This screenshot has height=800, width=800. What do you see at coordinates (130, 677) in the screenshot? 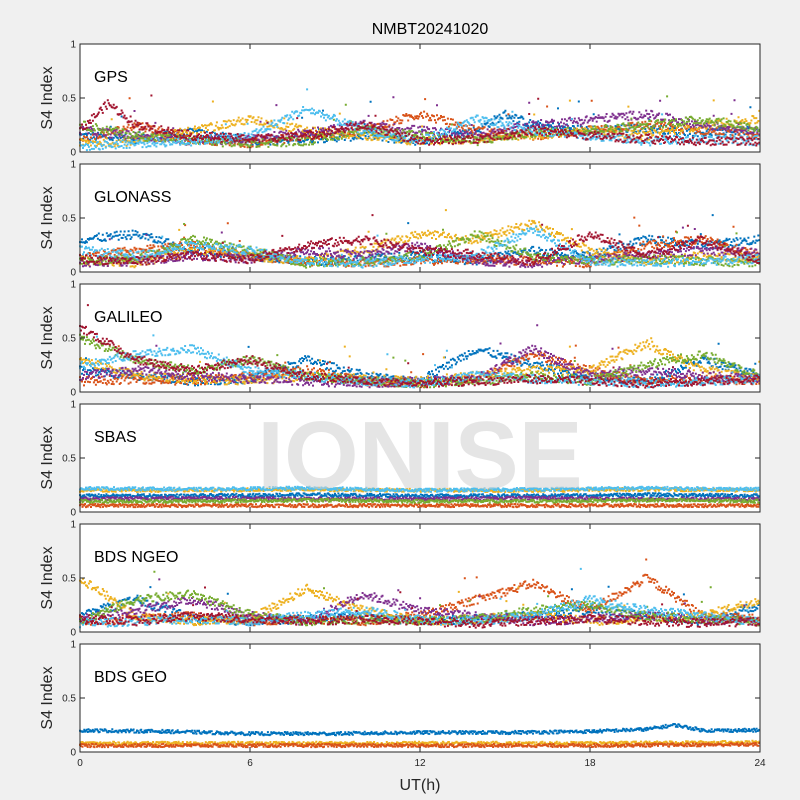
I see `panel-label: BDS GEO` at bounding box center [130, 677].